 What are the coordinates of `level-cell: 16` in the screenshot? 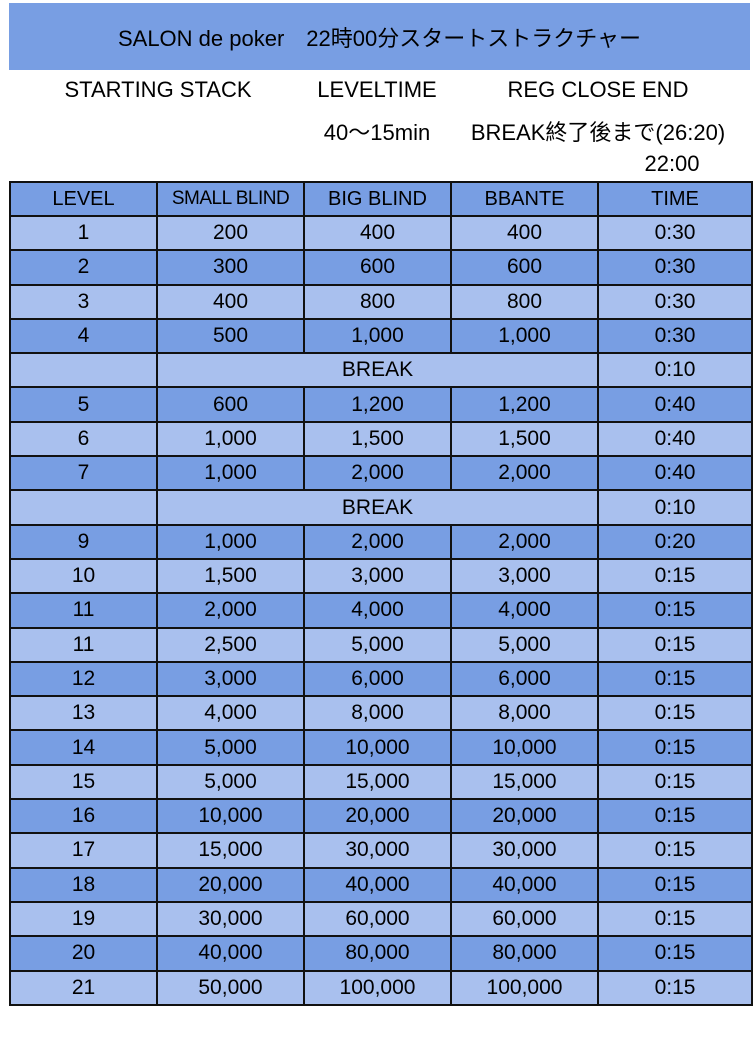 It's located at (83, 816).